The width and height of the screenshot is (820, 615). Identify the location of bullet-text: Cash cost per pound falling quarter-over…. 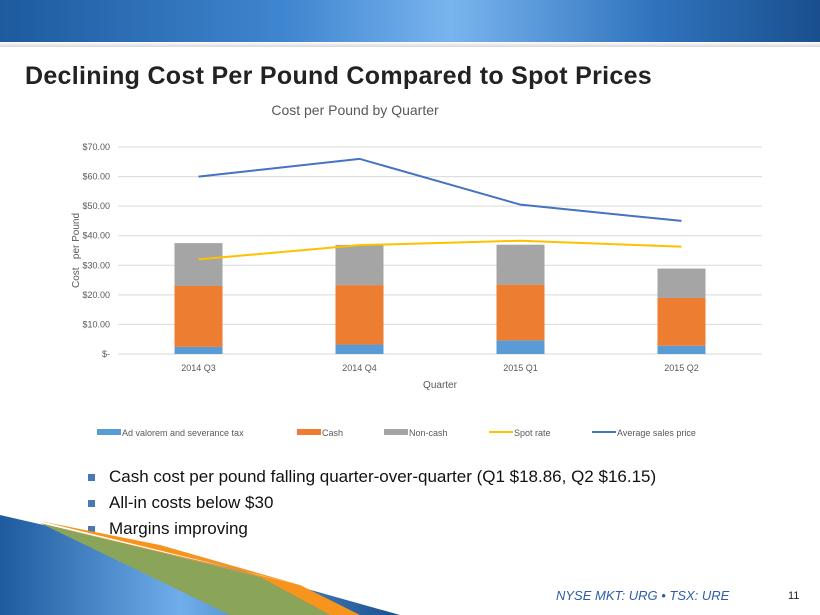
(383, 476).